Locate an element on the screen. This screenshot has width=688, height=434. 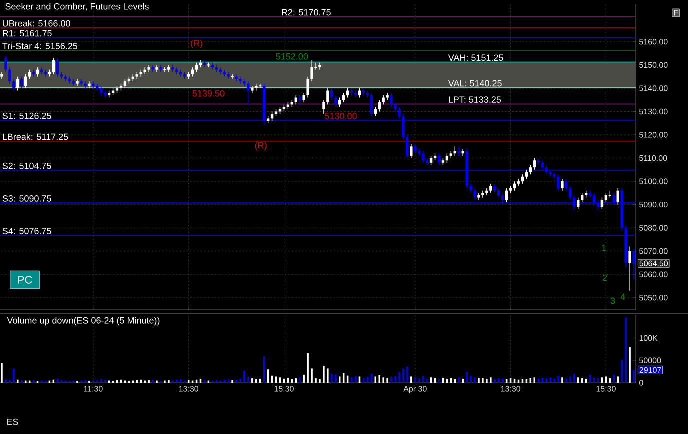
annotation: 1 is located at coordinates (604, 248).